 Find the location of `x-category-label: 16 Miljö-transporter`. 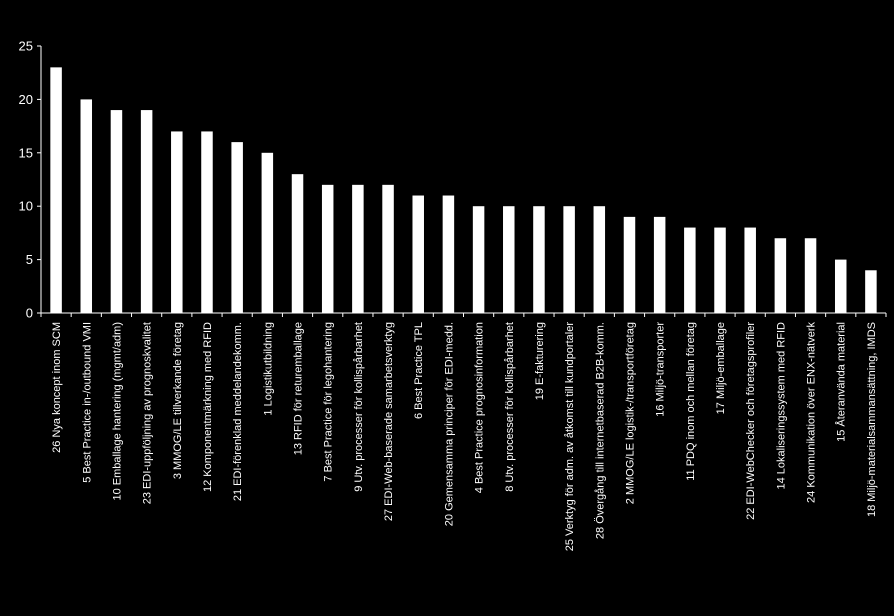

x-category-label: 16 Miljö-transporter is located at coordinates (661, 369).